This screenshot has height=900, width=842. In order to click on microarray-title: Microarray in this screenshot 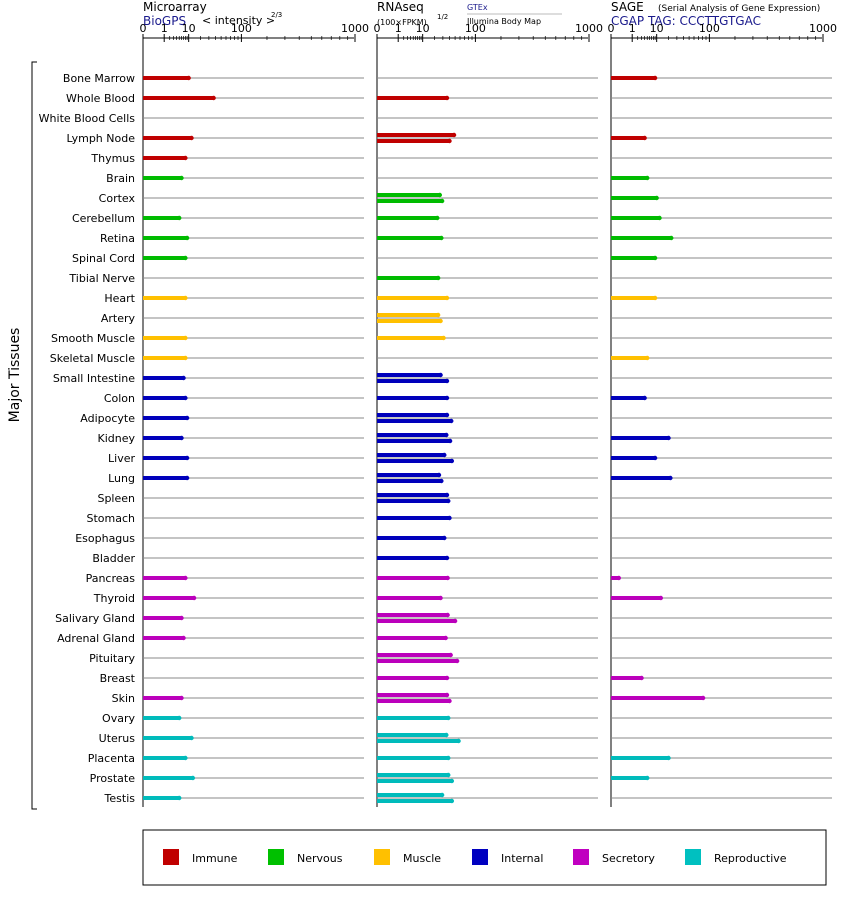, I will do `click(175, 7)`.